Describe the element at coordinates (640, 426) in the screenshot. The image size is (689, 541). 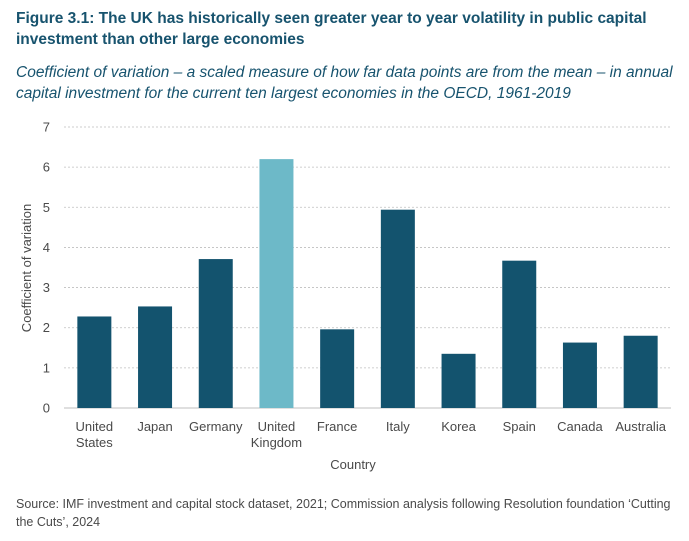
I see `x-tick-label: Australia` at that location.